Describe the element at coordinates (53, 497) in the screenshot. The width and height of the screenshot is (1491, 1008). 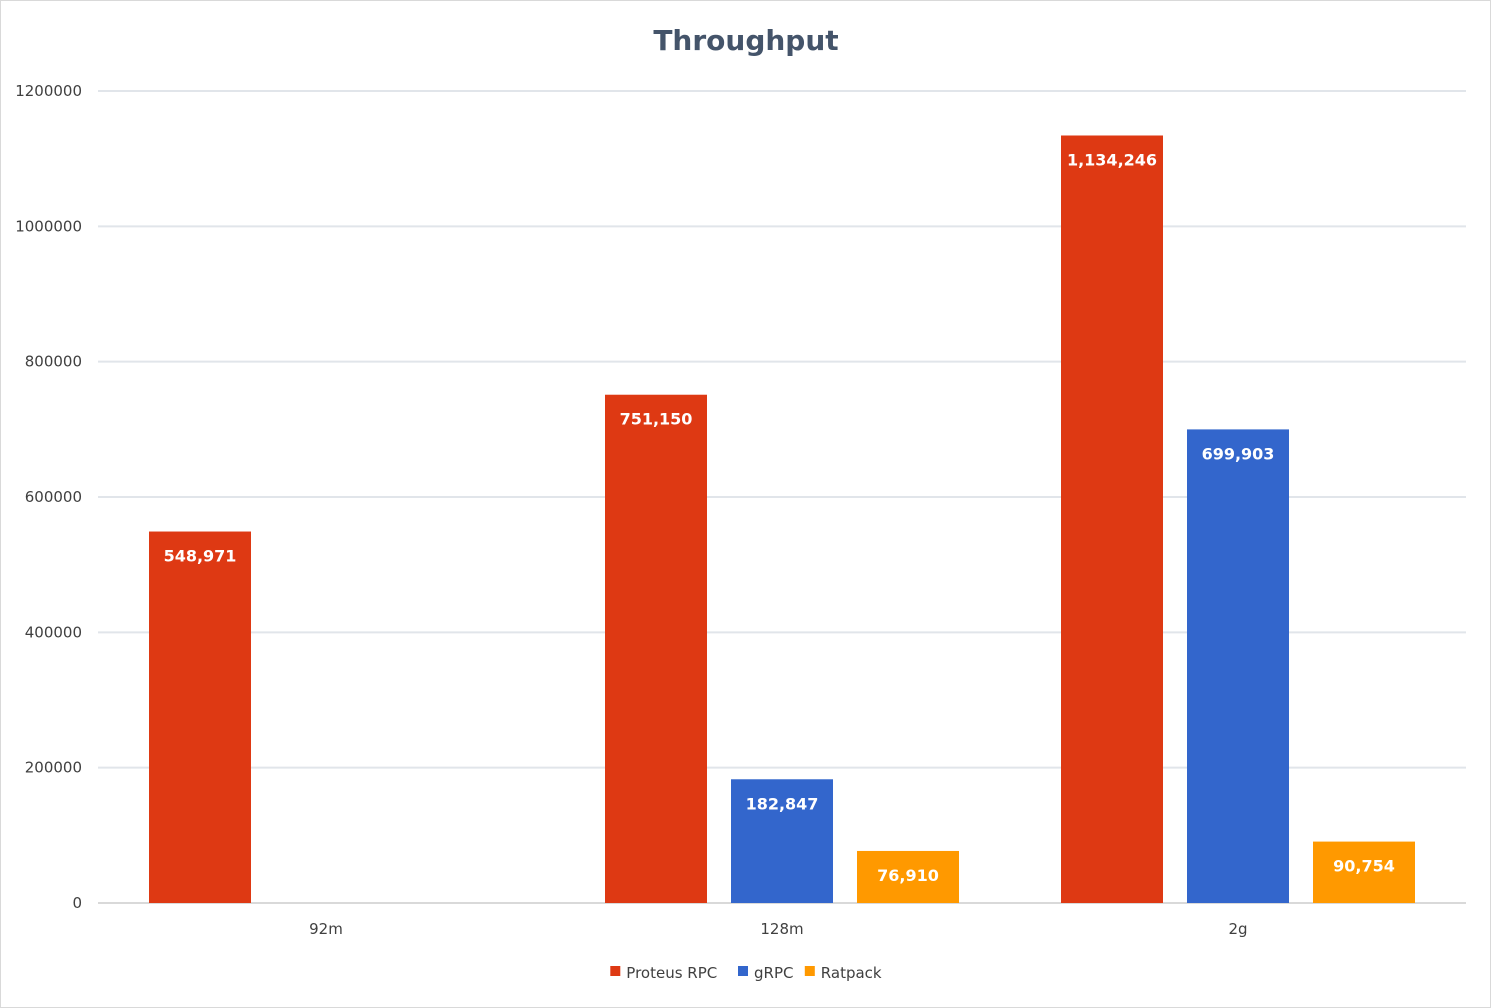
I see `y-tick-label: 600000` at that location.